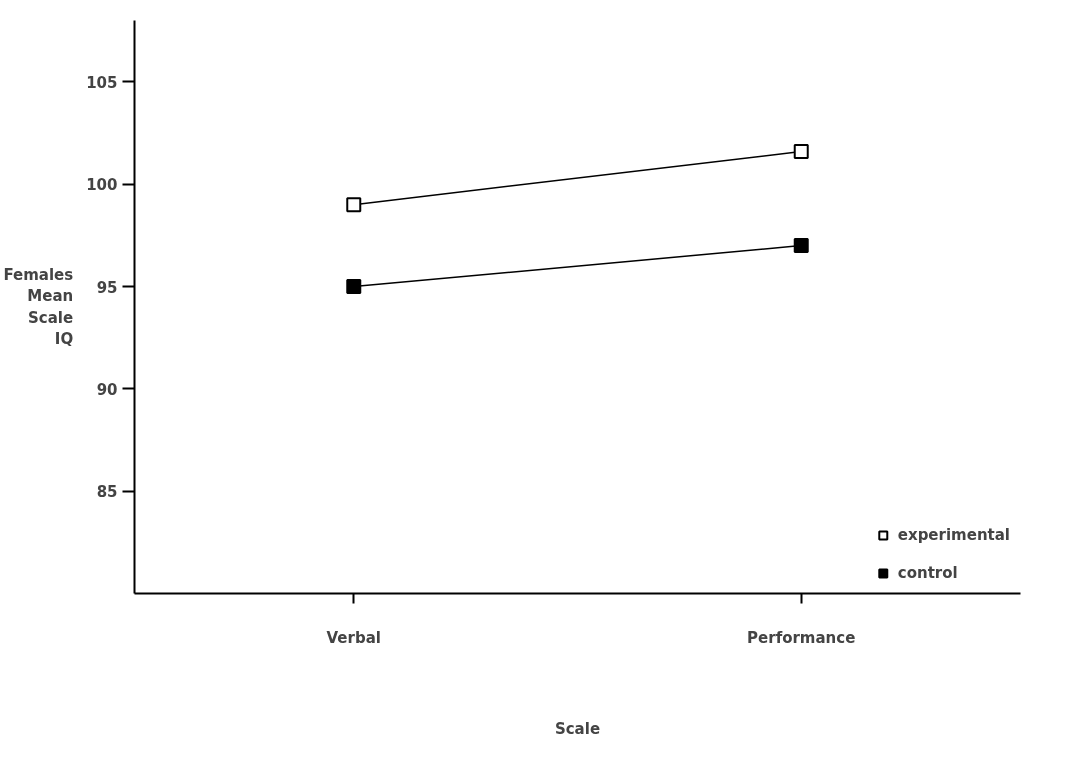 This screenshot has width=1065, height=760. Describe the element at coordinates (107, 287) in the screenshot. I see `y-tick-label: 95` at that location.